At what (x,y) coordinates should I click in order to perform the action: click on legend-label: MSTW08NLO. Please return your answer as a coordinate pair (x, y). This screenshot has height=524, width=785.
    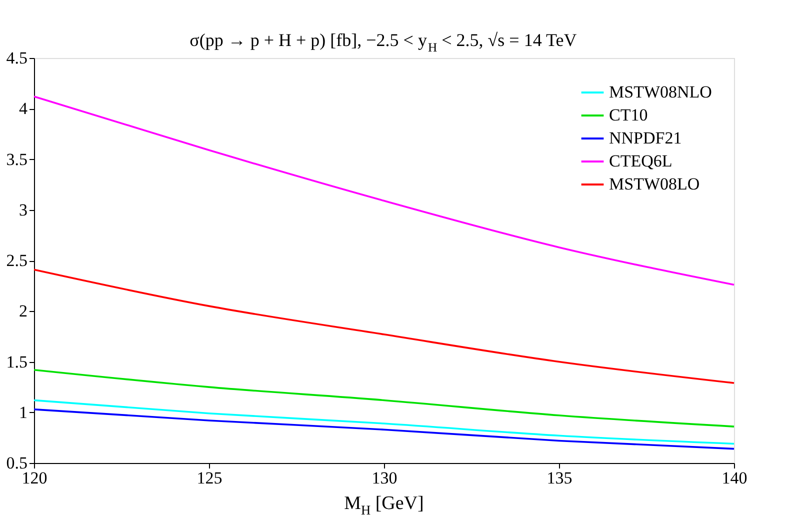
    Looking at the image, I should click on (660, 92).